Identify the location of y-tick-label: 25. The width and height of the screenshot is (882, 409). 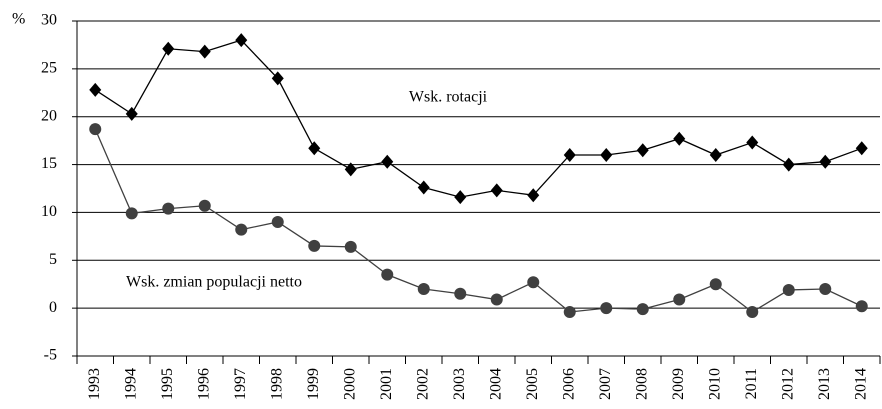
(49, 68).